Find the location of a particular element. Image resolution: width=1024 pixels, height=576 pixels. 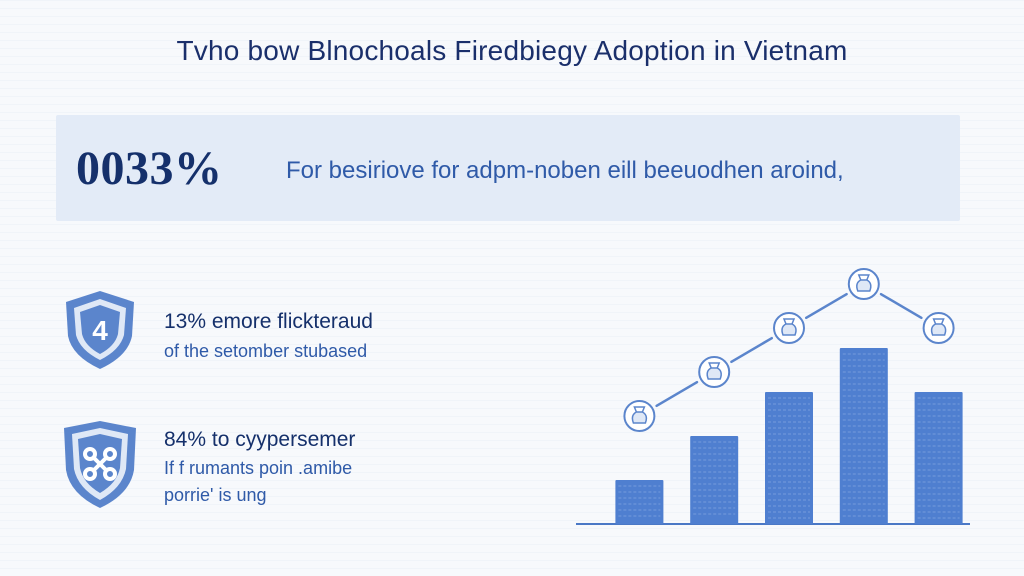

link-glyph is located at coordinates (100, 464).